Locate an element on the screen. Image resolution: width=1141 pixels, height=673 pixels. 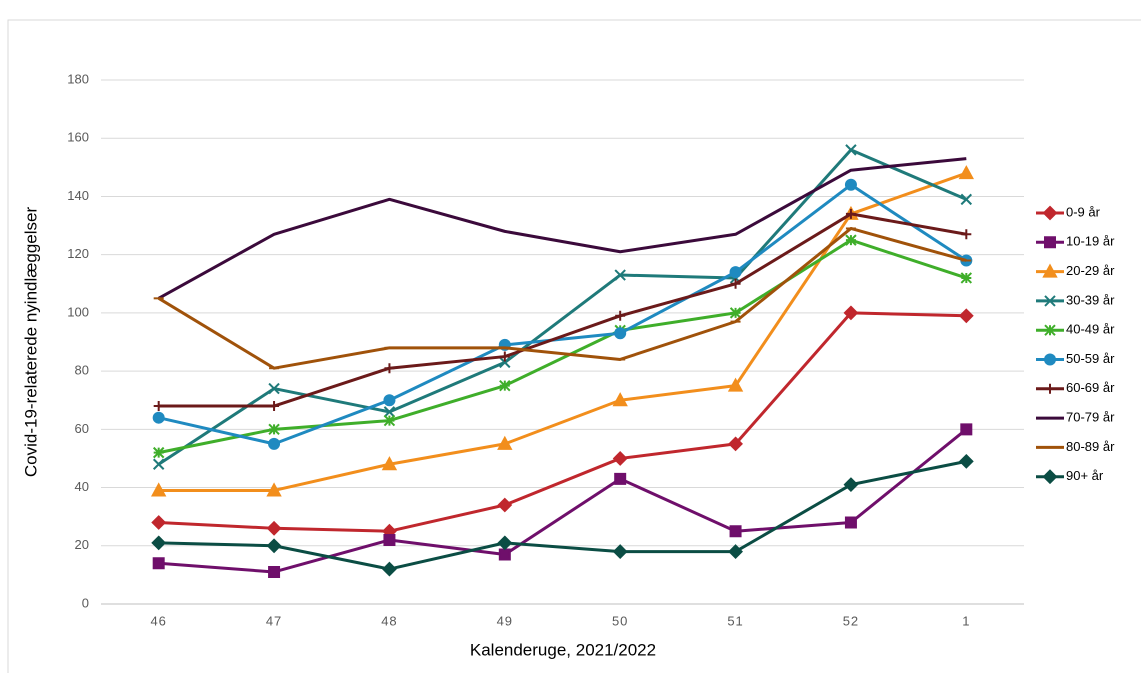
x-tick-label: 49 is located at coordinates (505, 620).